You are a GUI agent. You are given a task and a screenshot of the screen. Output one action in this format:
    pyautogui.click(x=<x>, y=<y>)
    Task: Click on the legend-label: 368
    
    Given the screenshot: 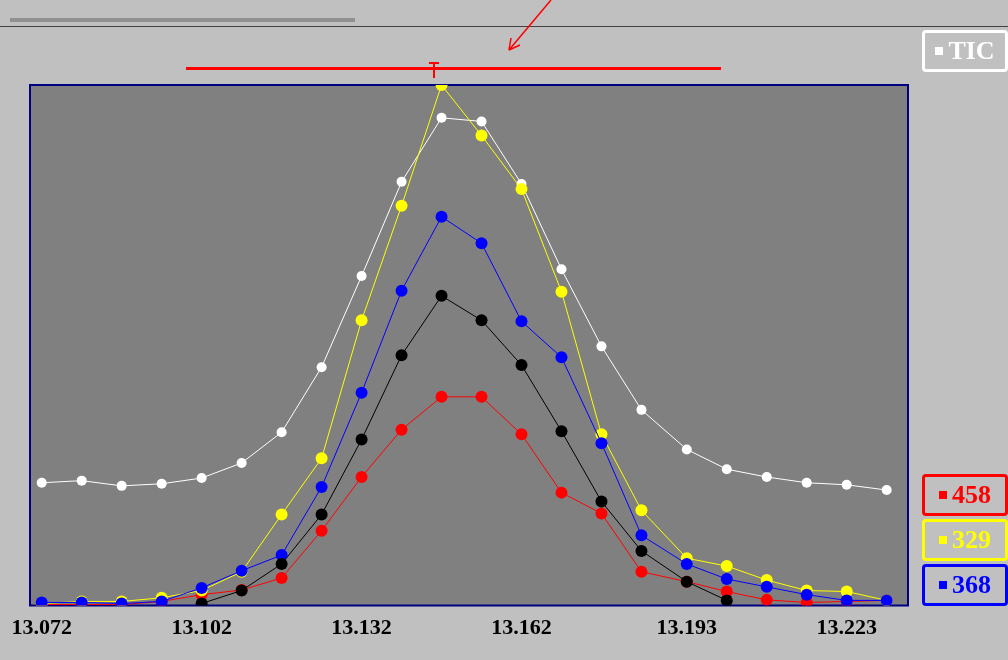 What is the action you would take?
    pyautogui.click(x=971, y=585)
    